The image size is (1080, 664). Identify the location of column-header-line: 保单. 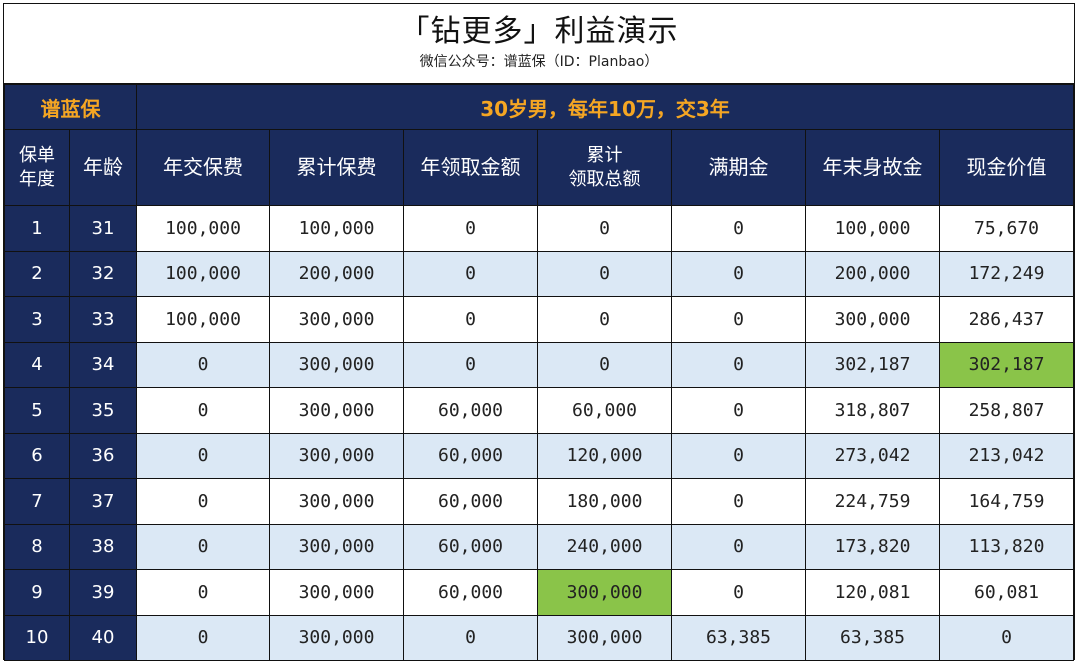
(37, 155).